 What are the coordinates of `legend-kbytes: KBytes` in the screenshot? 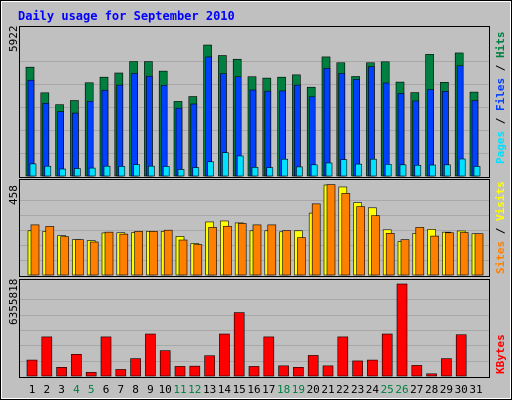 It's located at (500, 354).